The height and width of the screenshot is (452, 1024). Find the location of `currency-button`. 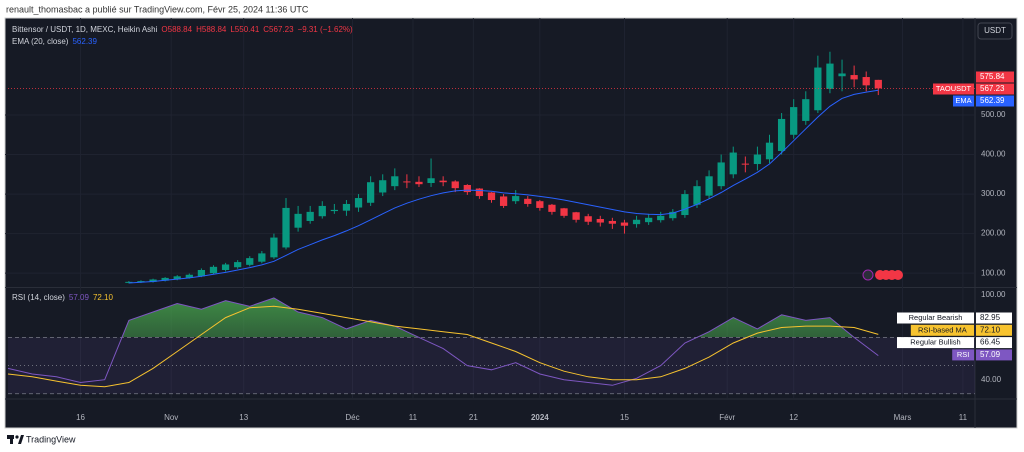

currency-button is located at coordinates (995, 31).